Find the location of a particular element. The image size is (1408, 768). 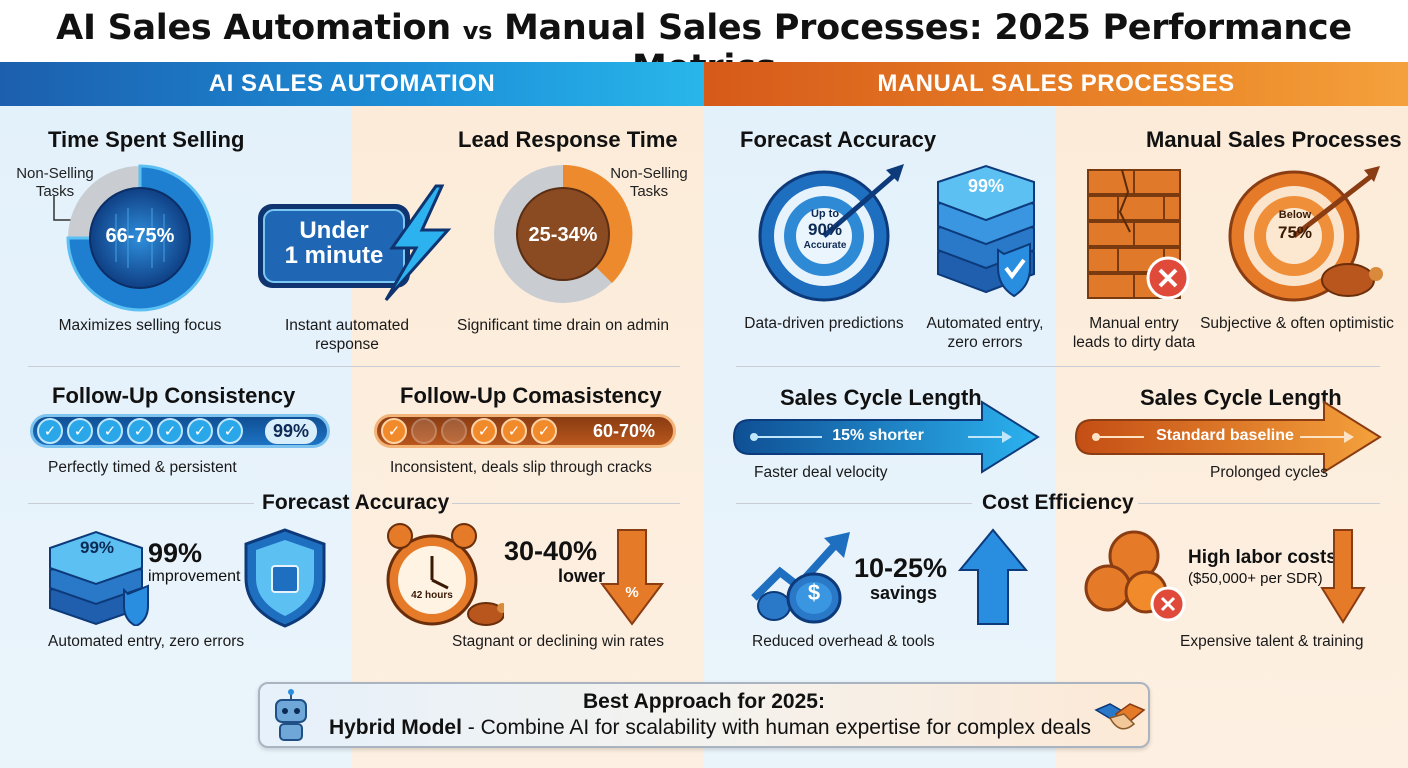

coin-glyph: $ is located at coordinates (814, 592).